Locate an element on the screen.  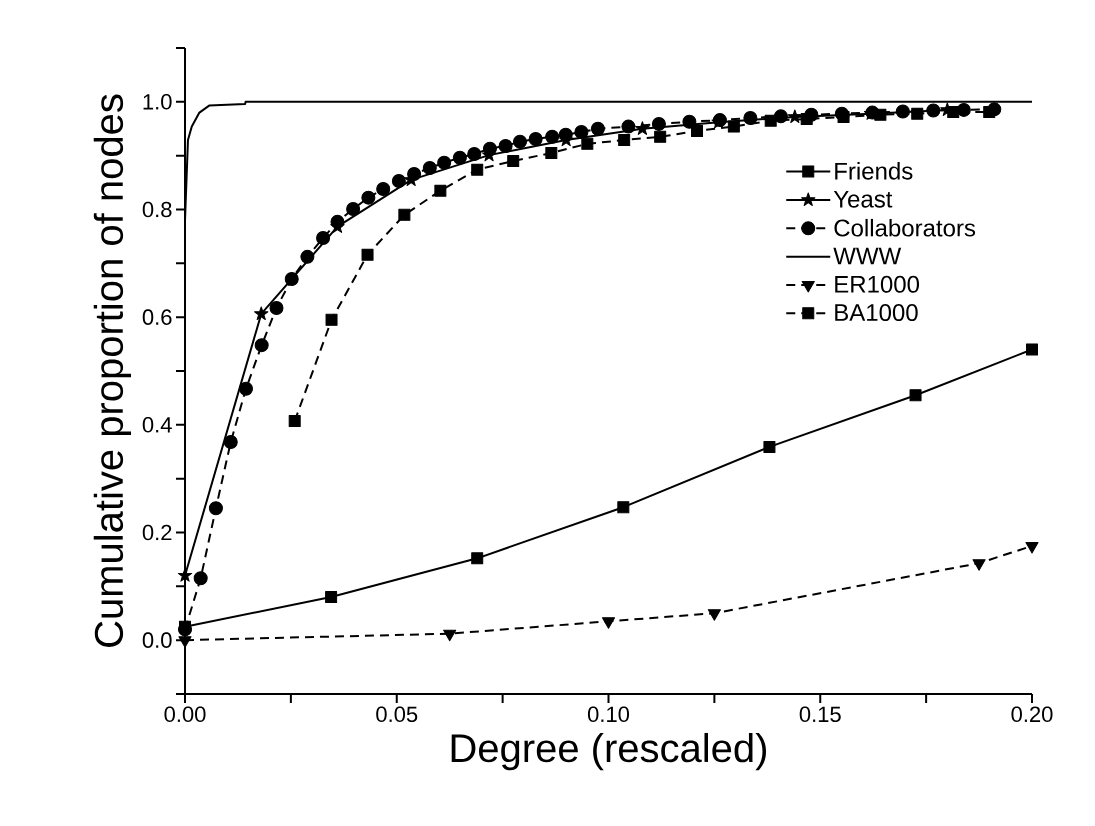
y-tick-label: 0.0 is located at coordinates (157, 640).